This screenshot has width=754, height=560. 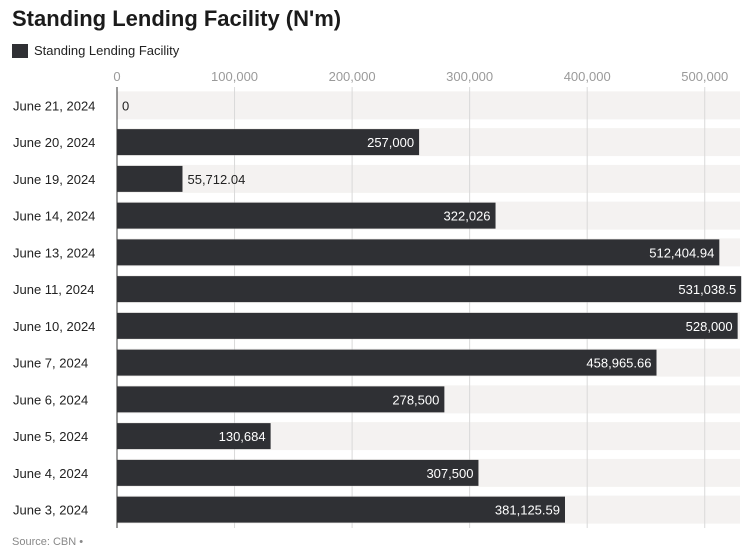 What do you see at coordinates (54, 142) in the screenshot?
I see `category-label: June 20, 2024` at bounding box center [54, 142].